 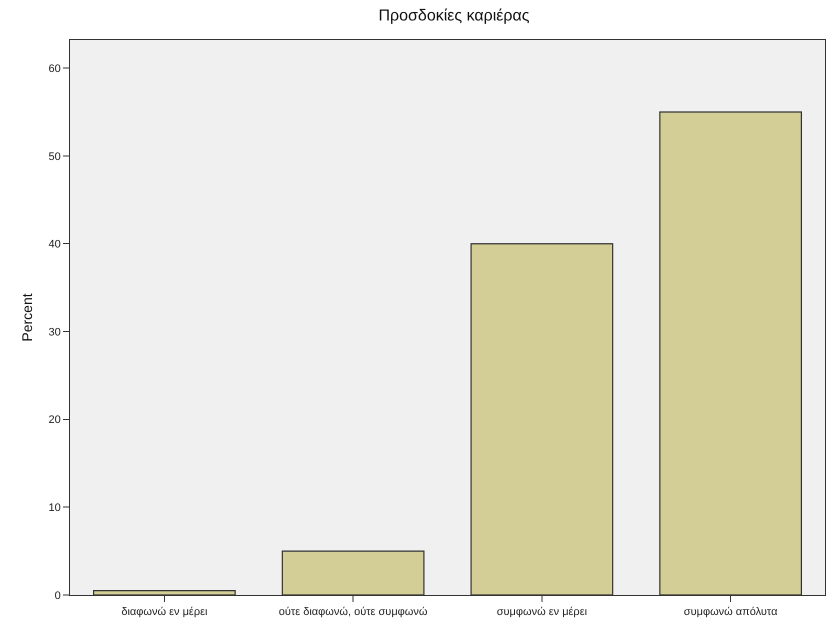 I want to click on x-tick-label: ούτε διαφωνώ, ούτε συμφωνώ, so click(x=353, y=612).